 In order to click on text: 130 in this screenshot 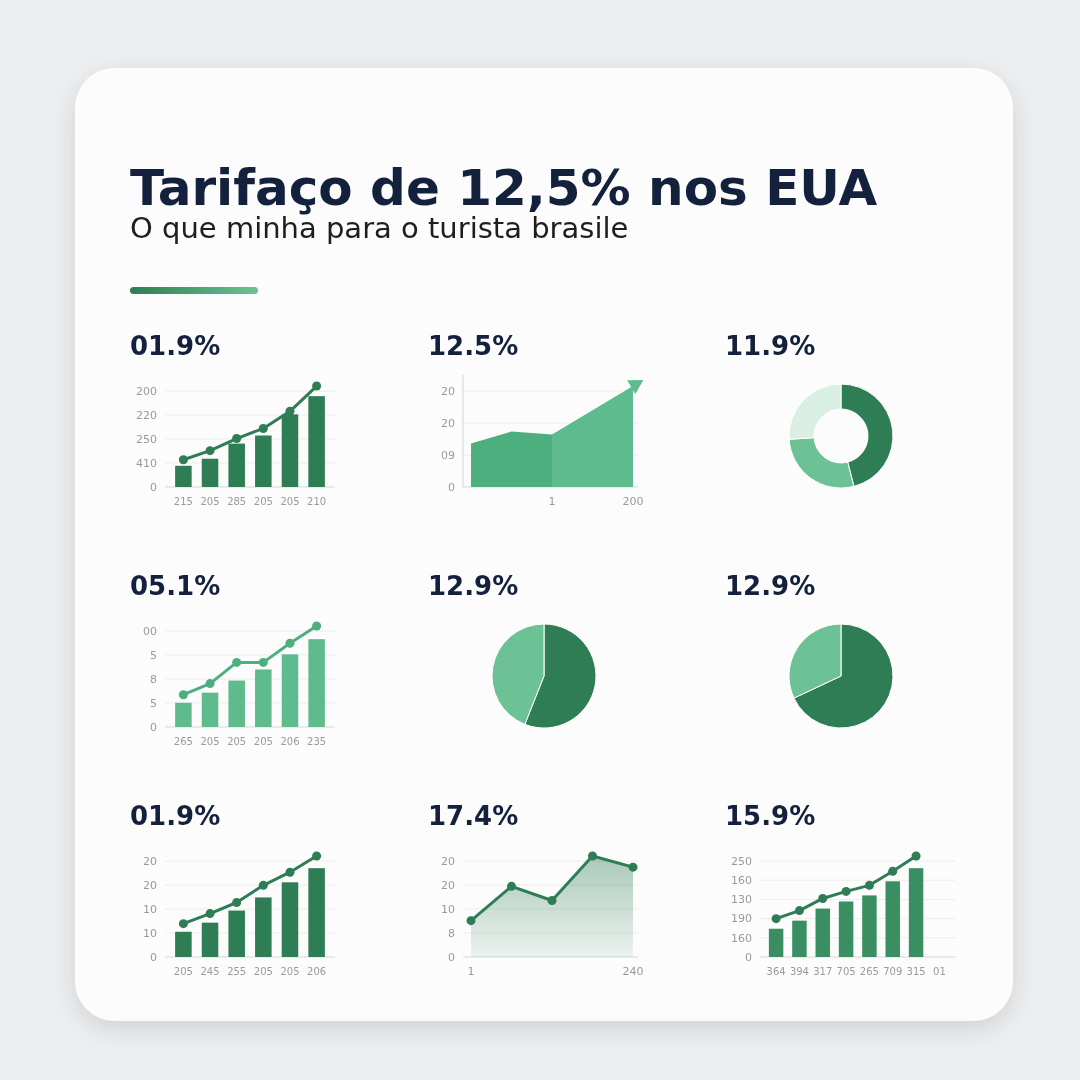, I will do `click(741, 900)`.